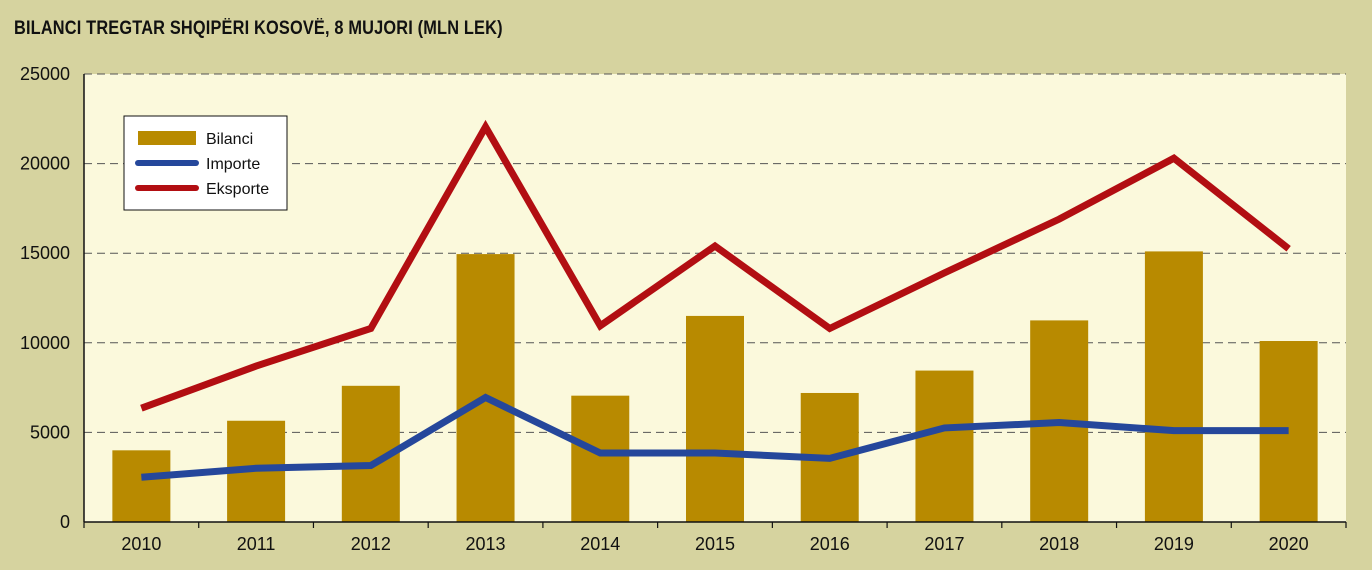 The width and height of the screenshot is (1372, 570). What do you see at coordinates (65, 522) in the screenshot?
I see `y-tick-label: 0` at bounding box center [65, 522].